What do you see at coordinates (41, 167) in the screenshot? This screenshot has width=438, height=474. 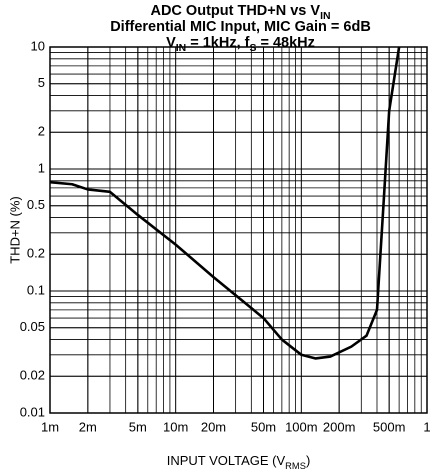 I see `y-tick-label: 1` at bounding box center [41, 167].